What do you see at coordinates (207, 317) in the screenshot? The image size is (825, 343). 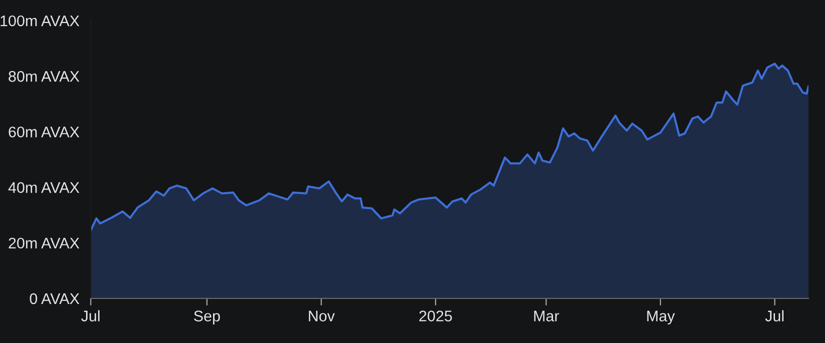 I see `x-tick-label: Sep` at bounding box center [207, 317].